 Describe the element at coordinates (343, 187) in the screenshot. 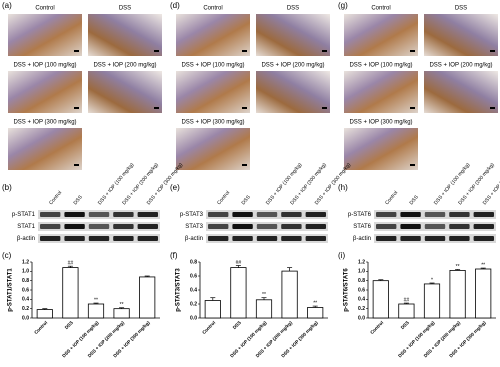

I see `panel-label: (h)` at that location.